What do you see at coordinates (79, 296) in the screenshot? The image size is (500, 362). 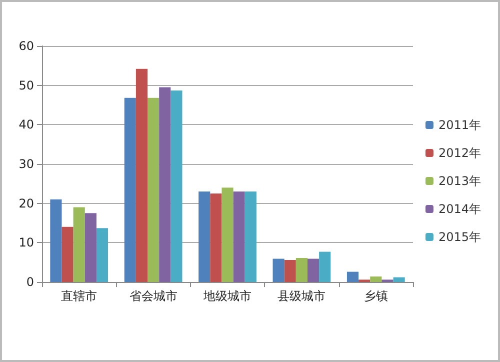 I see `x-tick-label: 直辖市` at bounding box center [79, 296].